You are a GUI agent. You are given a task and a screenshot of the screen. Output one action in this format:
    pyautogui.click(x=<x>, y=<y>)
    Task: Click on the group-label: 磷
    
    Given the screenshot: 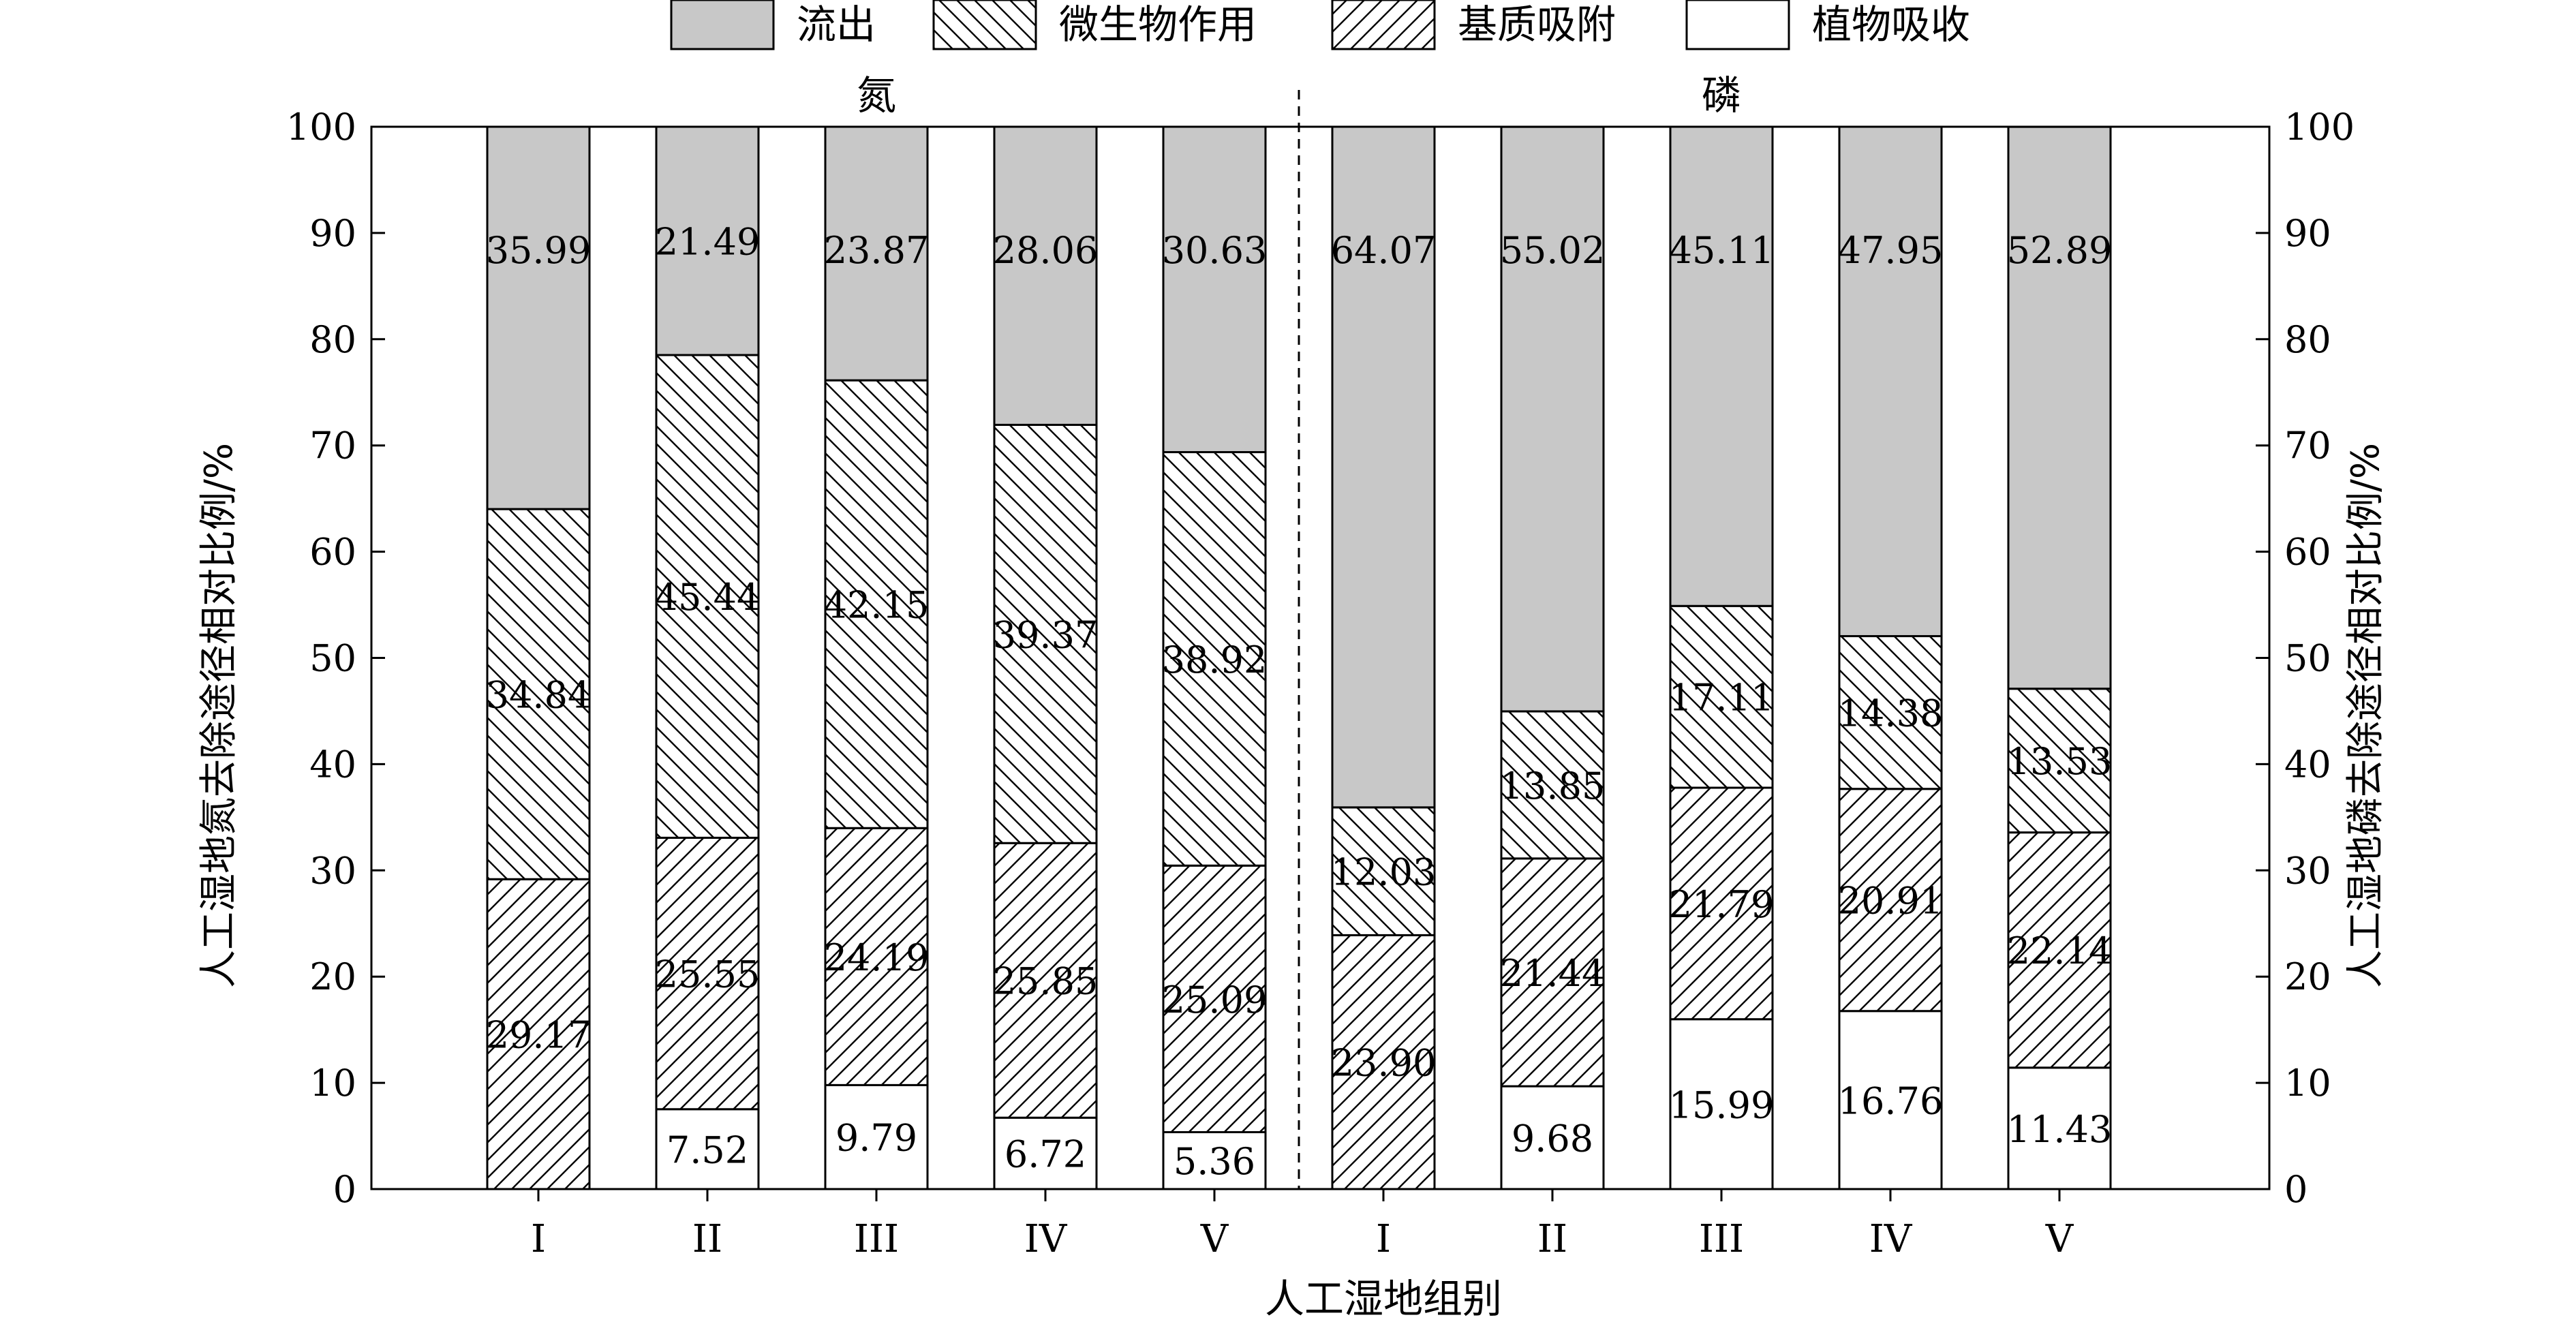 What is the action you would take?
    pyautogui.click(x=1722, y=95)
    